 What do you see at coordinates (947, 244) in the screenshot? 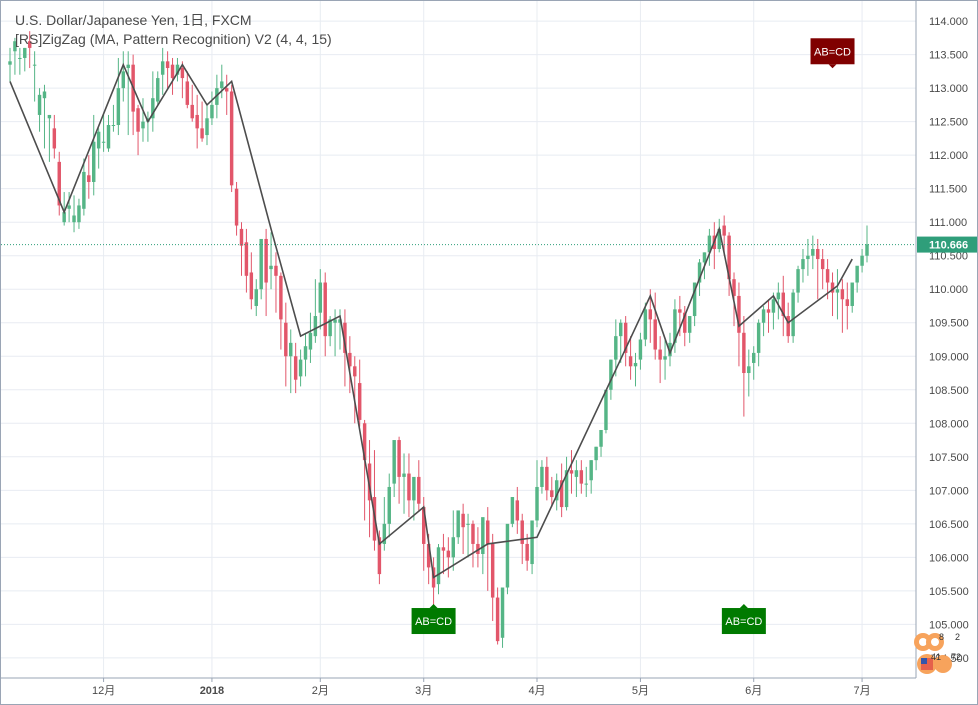
I see `last-price-tag` at bounding box center [947, 244].